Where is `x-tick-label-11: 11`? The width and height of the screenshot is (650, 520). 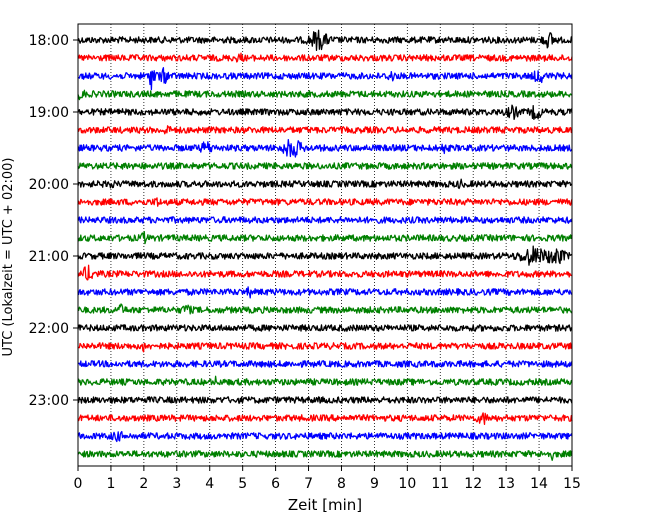 x-tick-label-11: 11 is located at coordinates (440, 484).